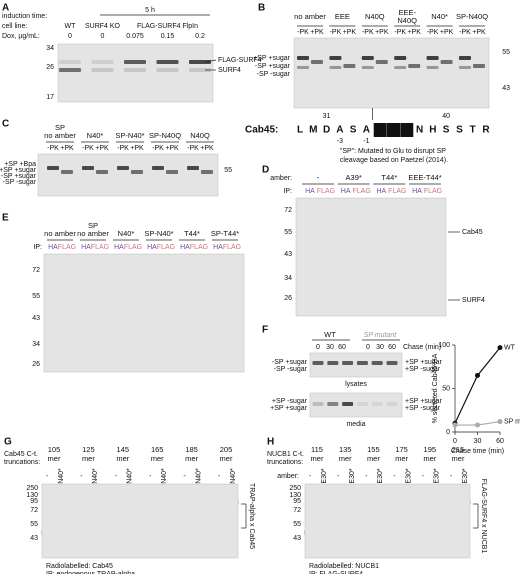 The width and height of the screenshot is (520, 574). I want to click on rule, so click(210, 61).